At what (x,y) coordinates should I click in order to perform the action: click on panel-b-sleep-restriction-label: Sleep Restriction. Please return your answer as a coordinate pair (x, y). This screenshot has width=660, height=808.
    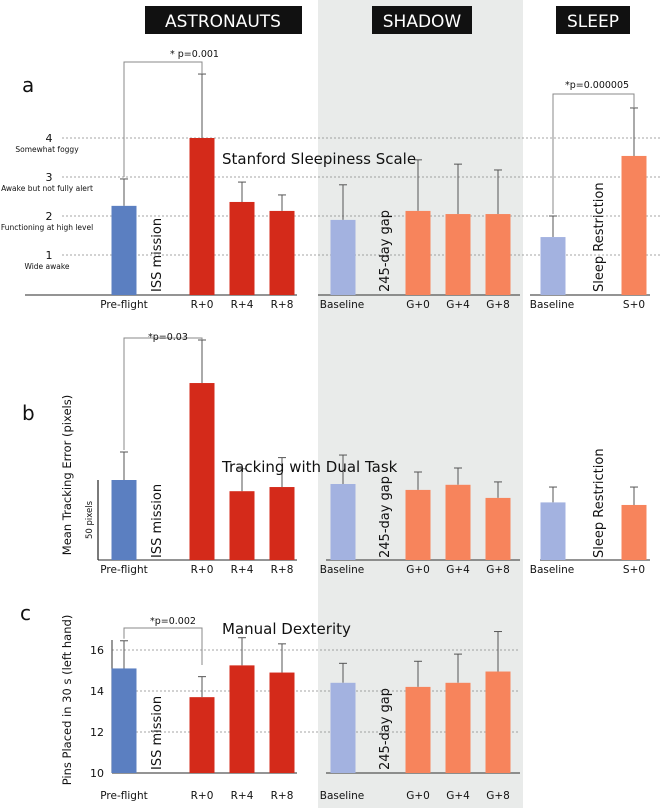
    Looking at the image, I should click on (599, 503).